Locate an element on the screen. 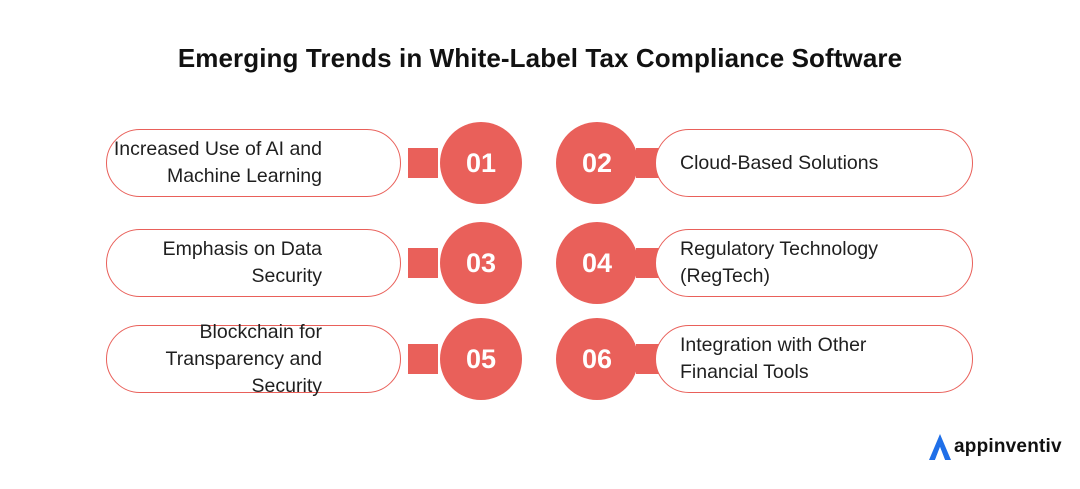  trend-label-04: Regulatory Technology (RegTech) is located at coordinates (779, 262).